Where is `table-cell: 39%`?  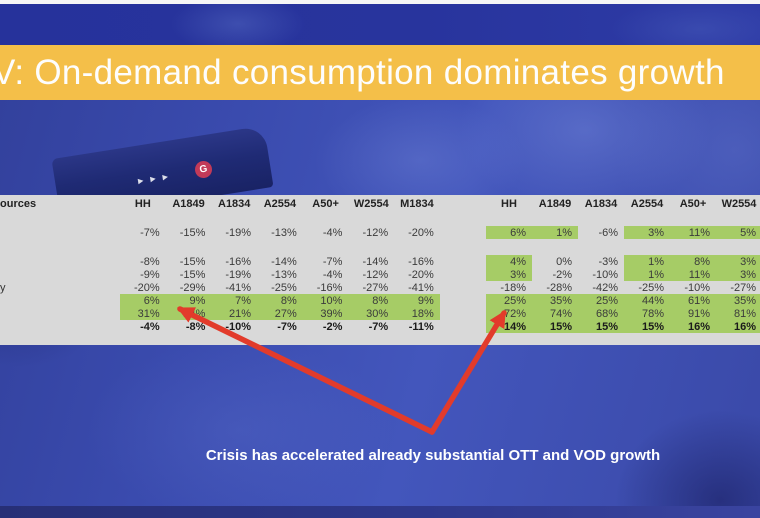
table-cell: 39% is located at coordinates (325, 313).